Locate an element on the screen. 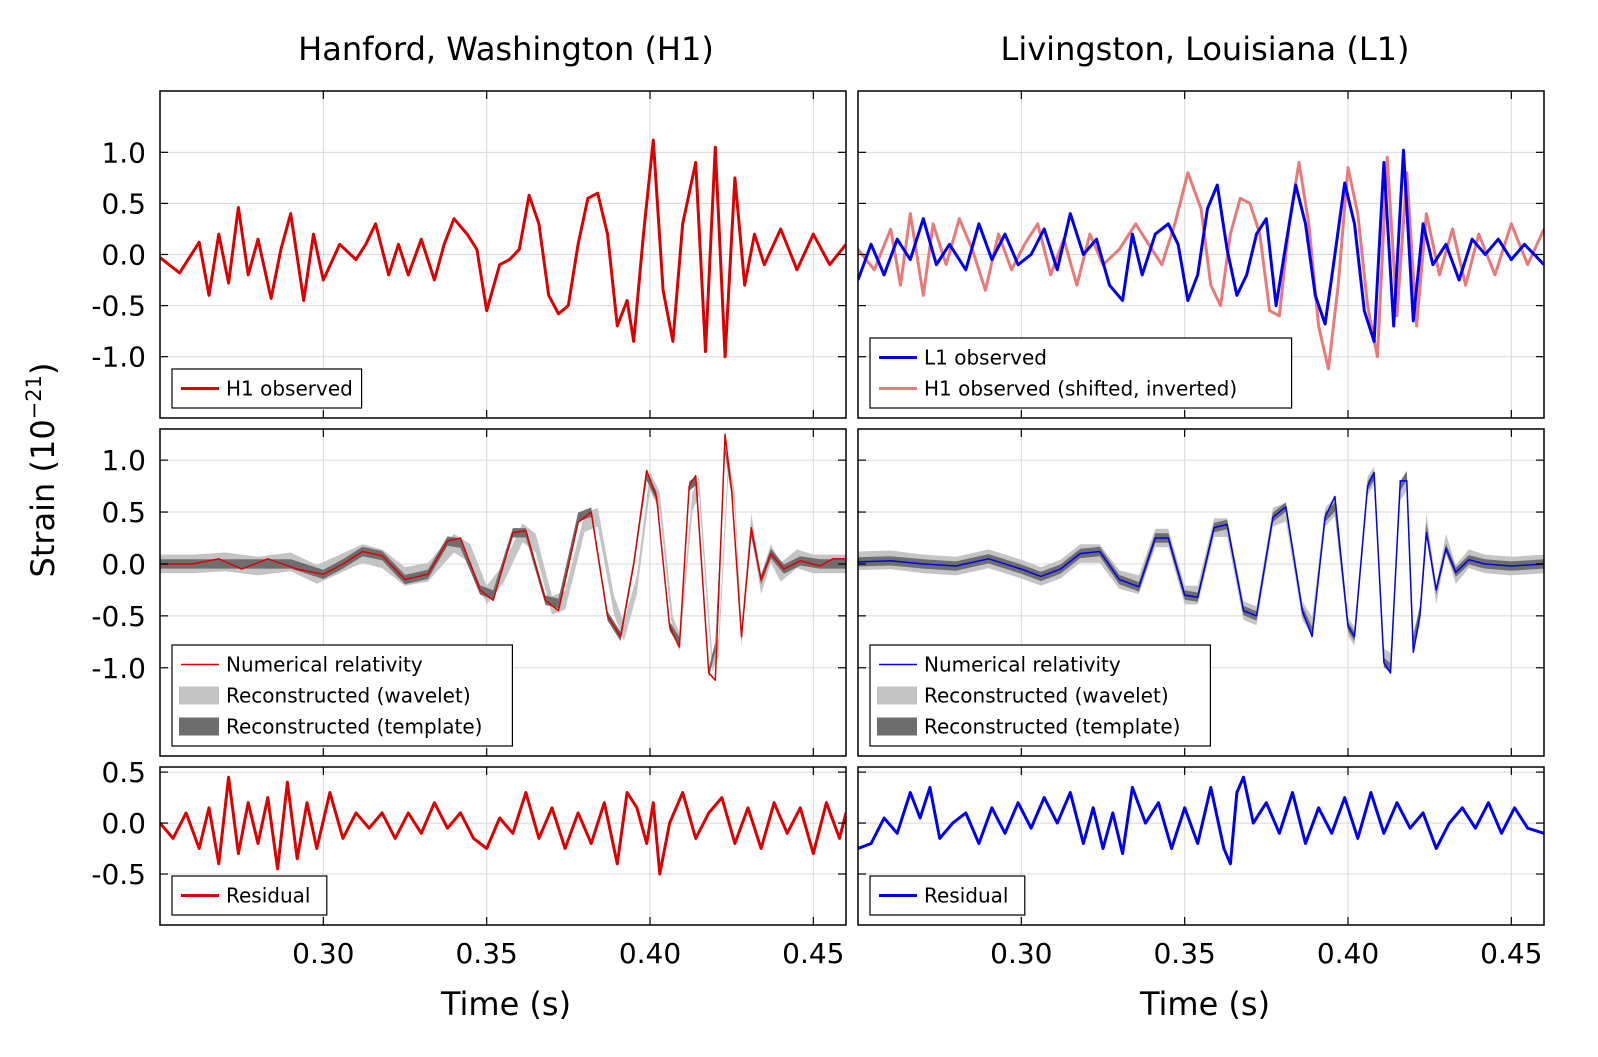  legend: H1 observed is located at coordinates (267, 388).